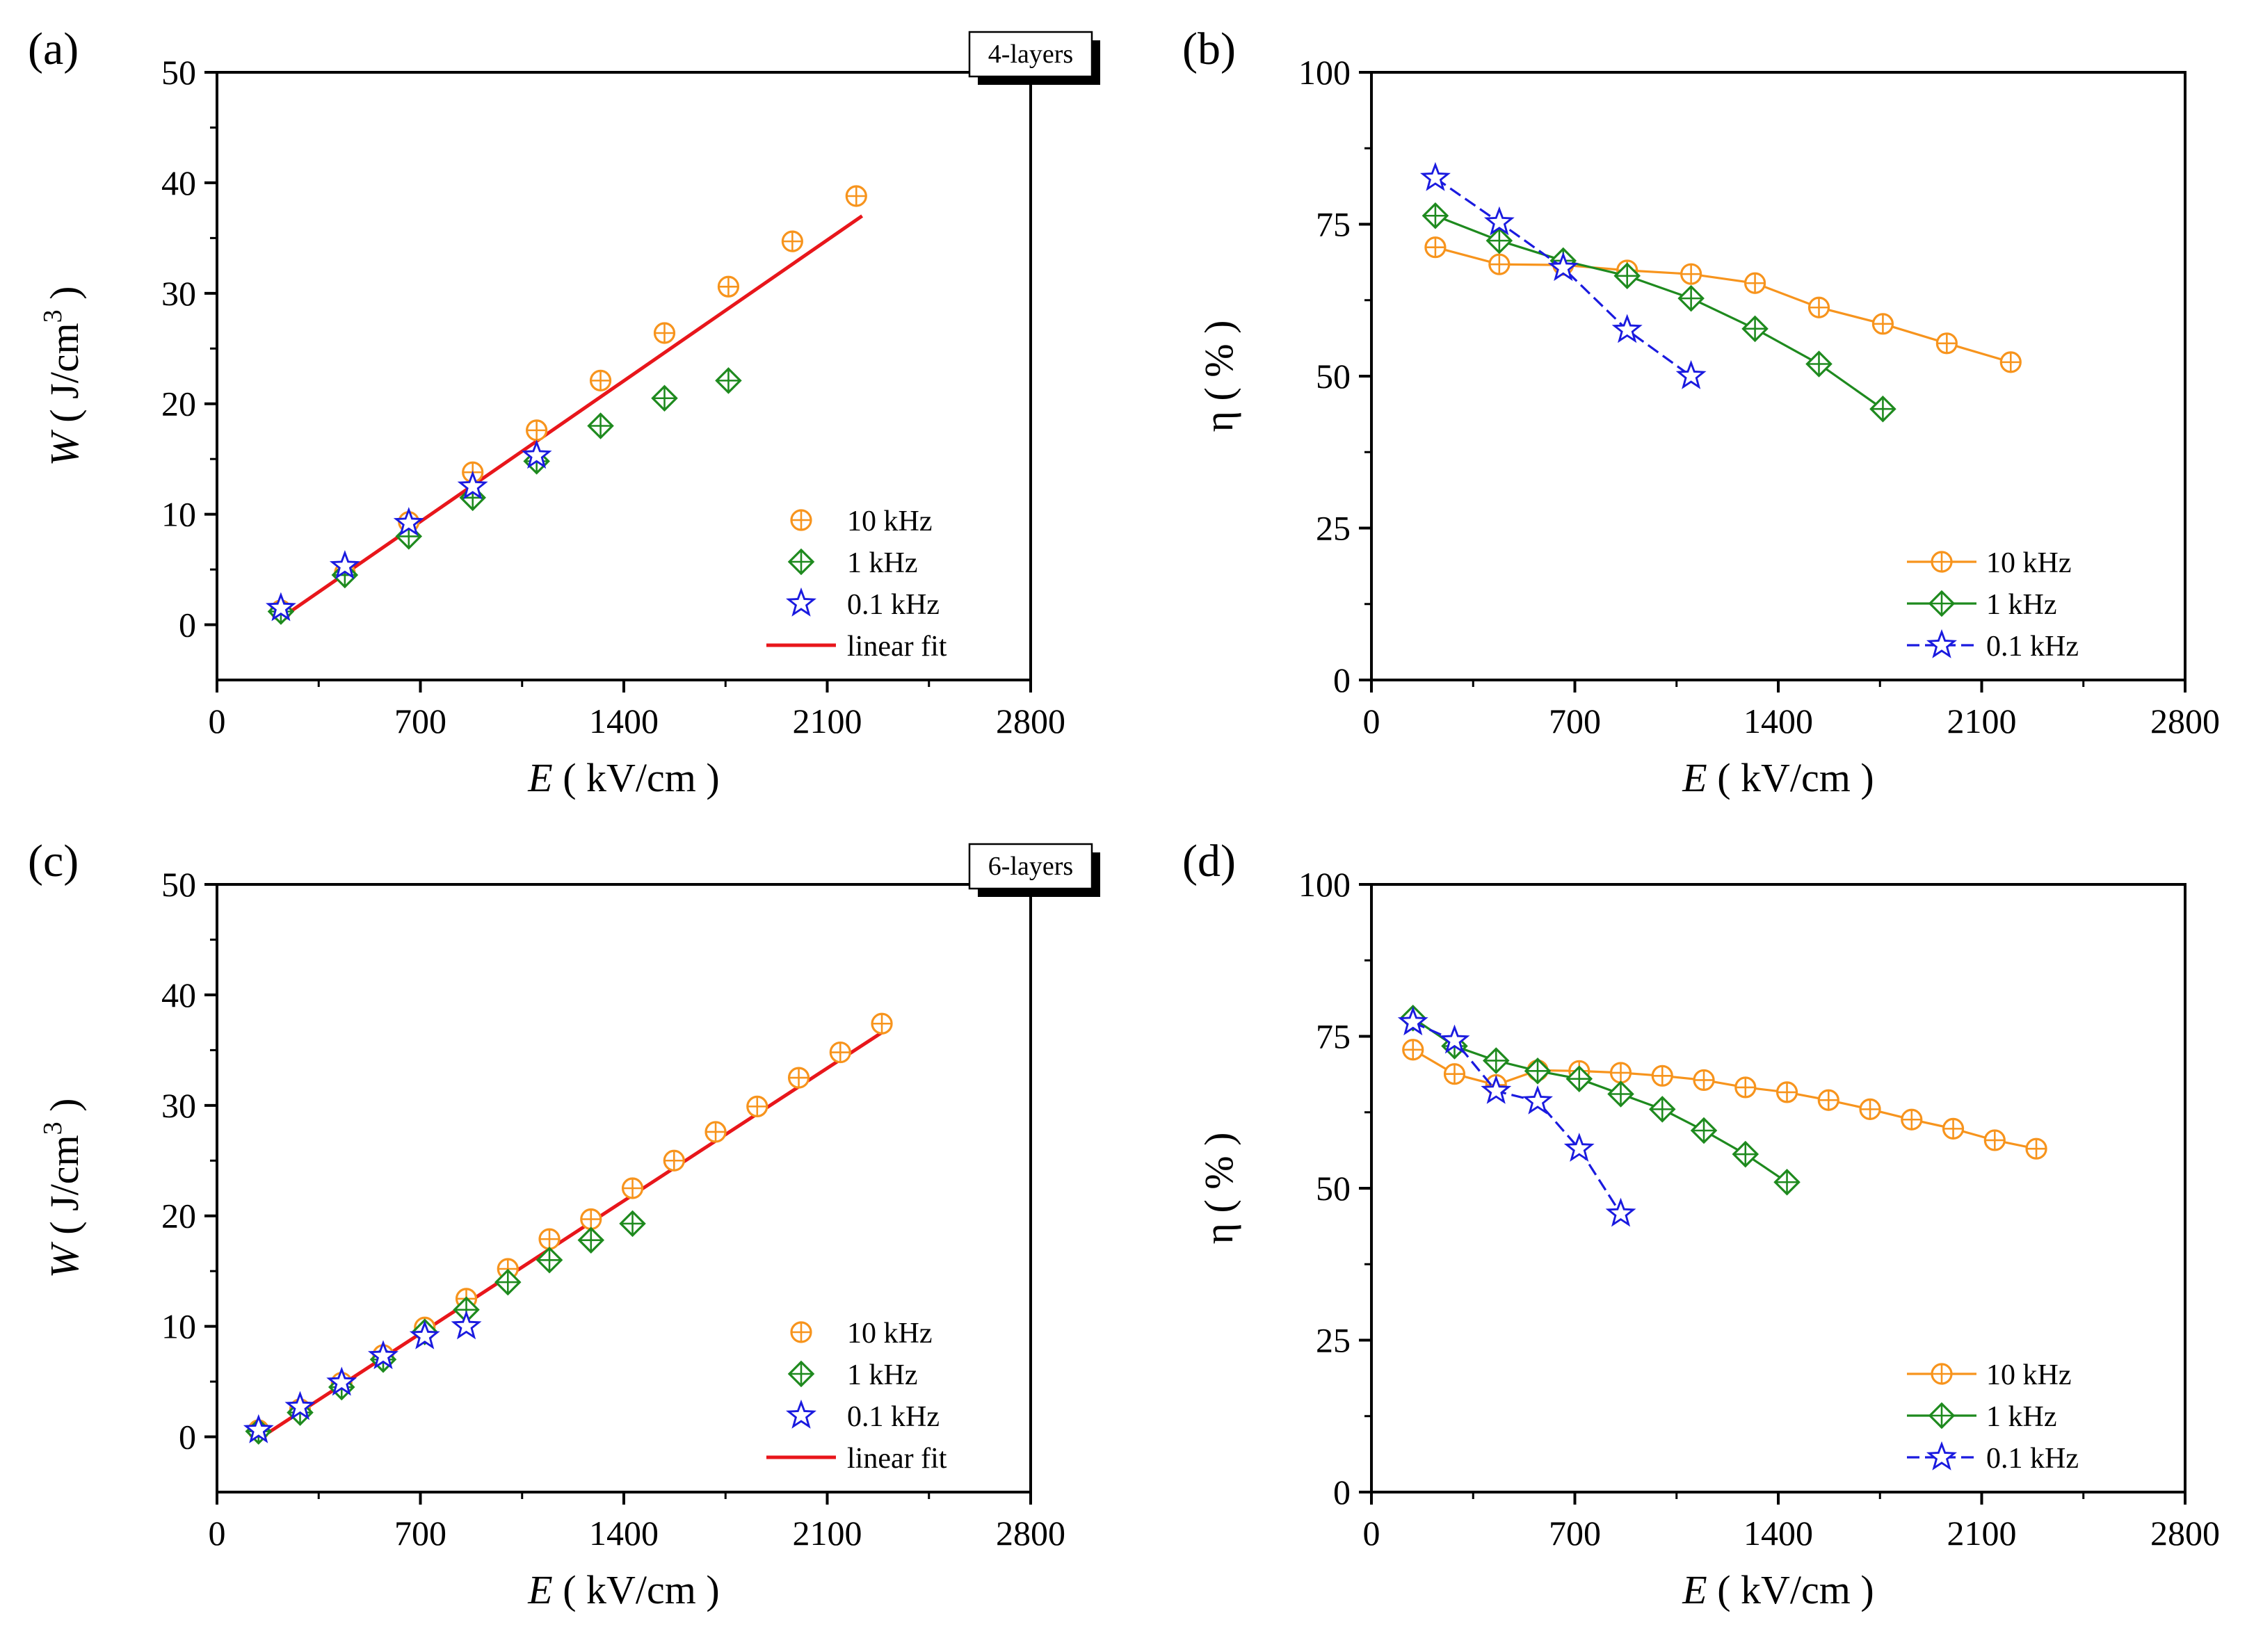 This screenshot has height=1652, width=2247. What do you see at coordinates (53, 861) in the screenshot?
I see `panel-label: (c)` at bounding box center [53, 861].